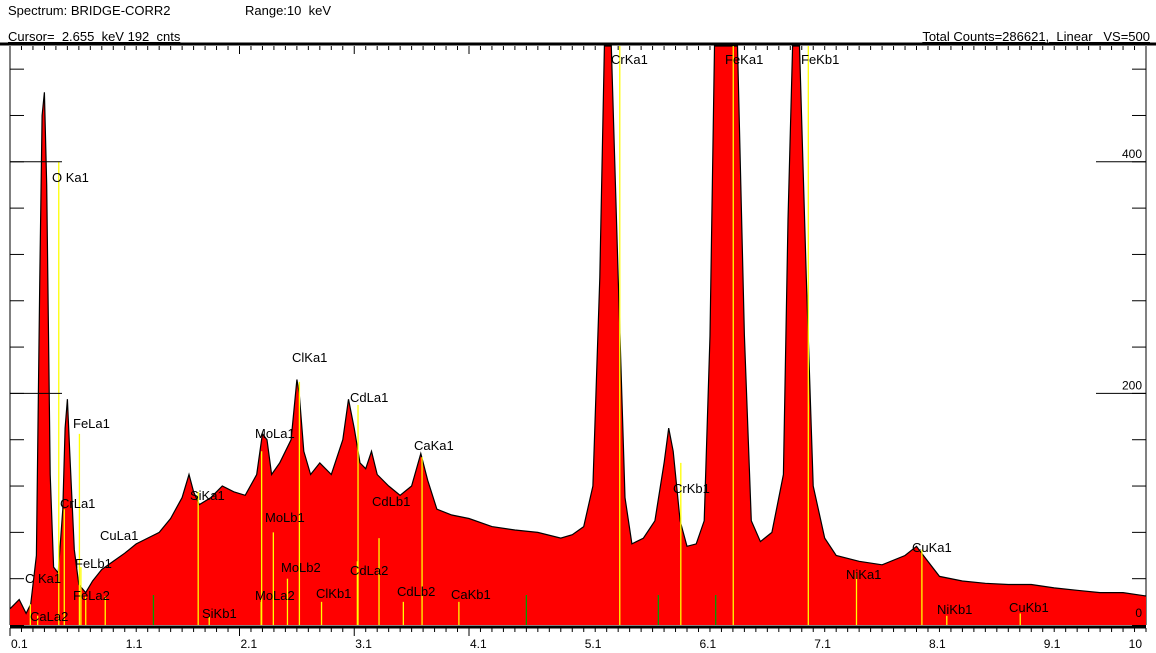 Image resolution: width=1156 pixels, height=653 pixels. What do you see at coordinates (1132, 154) in the screenshot?
I see `y-tick-label: 400` at bounding box center [1132, 154].